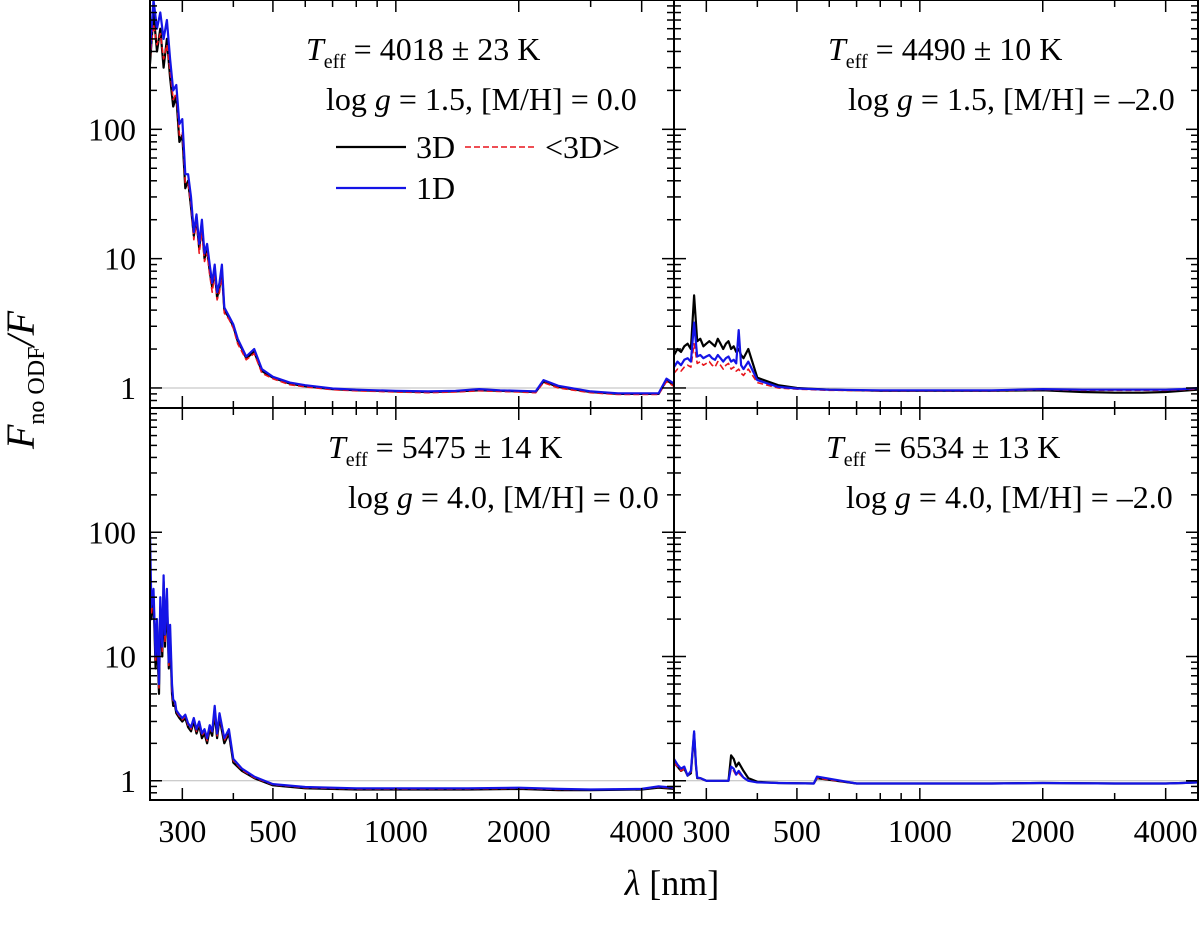  I want to click on y-axis-label: Fno ODF/F, so click(25, 380).